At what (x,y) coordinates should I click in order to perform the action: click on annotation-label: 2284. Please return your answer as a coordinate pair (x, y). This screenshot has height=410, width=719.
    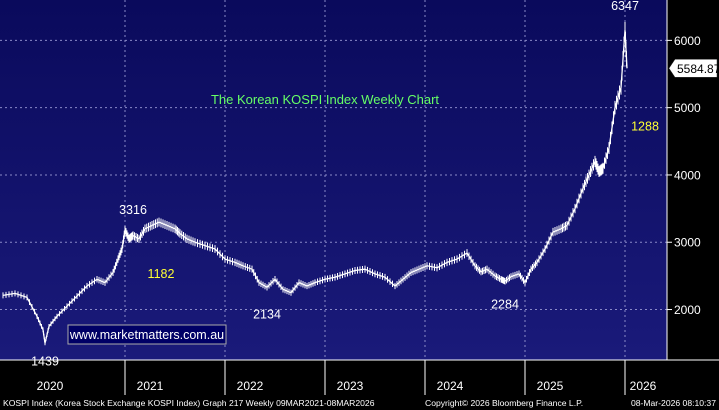
    Looking at the image, I should click on (505, 304).